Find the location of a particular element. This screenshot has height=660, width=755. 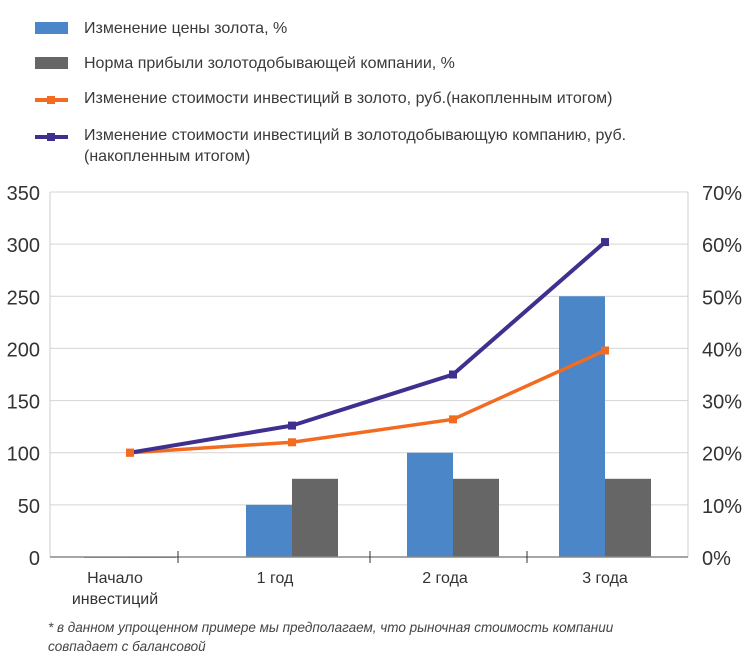

y-tick-label-right: 0% is located at coordinates (716, 559).